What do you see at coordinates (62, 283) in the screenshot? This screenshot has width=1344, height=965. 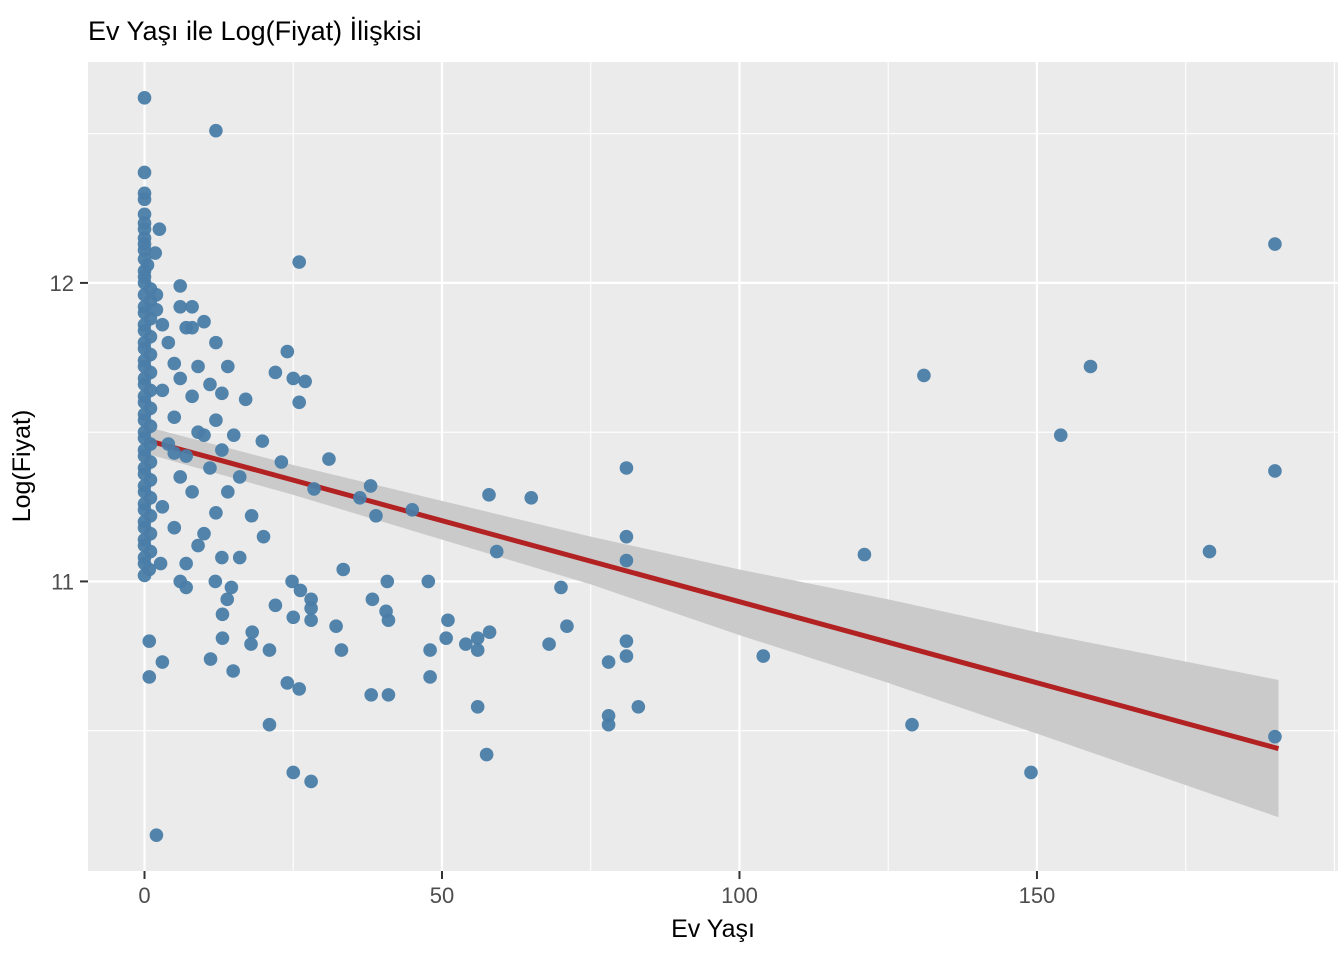 I see `y-tick-label: 12` at bounding box center [62, 283].